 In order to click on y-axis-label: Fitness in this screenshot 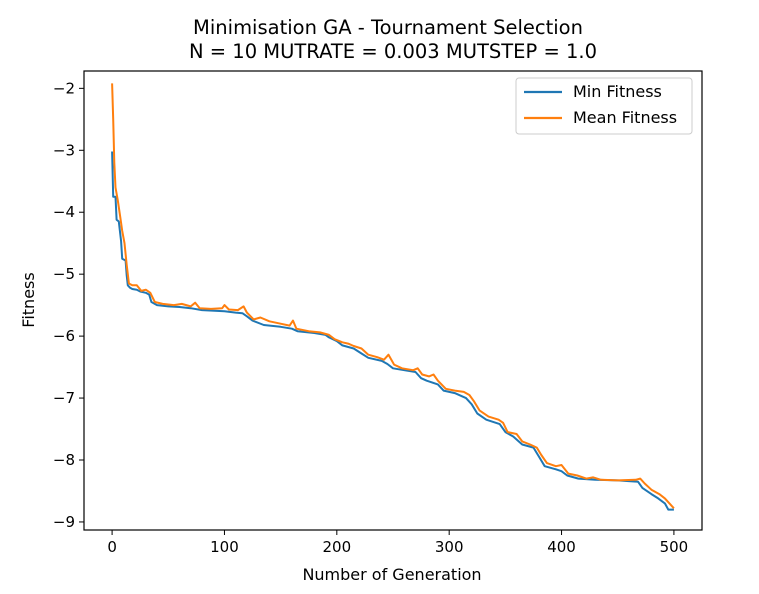, I will do `click(28, 299)`.